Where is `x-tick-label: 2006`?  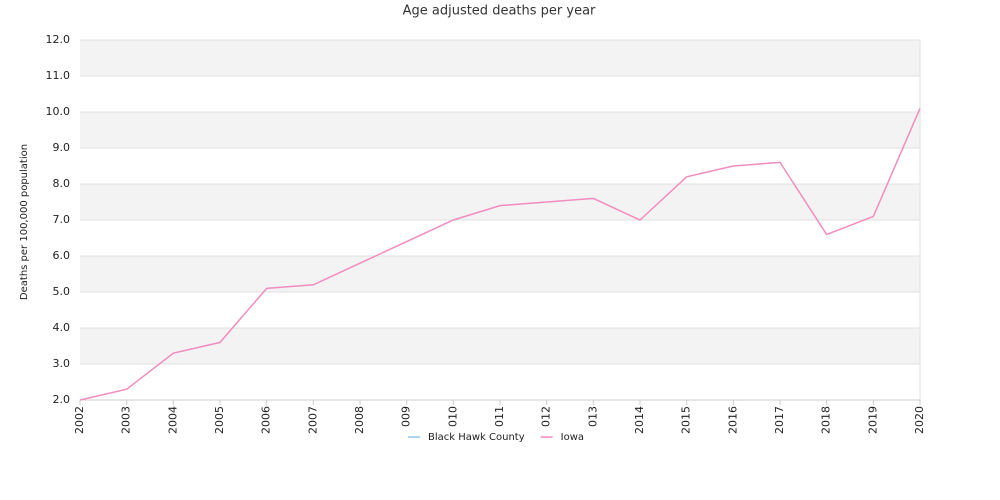 x-tick-label: 2006 is located at coordinates (266, 420).